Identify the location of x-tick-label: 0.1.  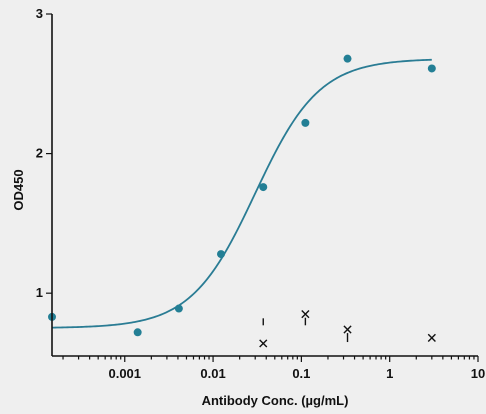
(301, 373).